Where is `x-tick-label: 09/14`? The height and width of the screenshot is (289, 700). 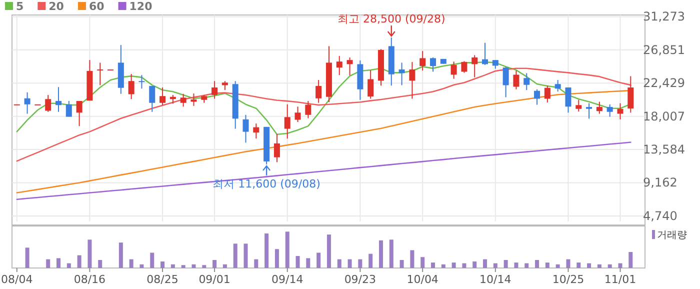 x-tick-label: 09/14 is located at coordinates (288, 279).